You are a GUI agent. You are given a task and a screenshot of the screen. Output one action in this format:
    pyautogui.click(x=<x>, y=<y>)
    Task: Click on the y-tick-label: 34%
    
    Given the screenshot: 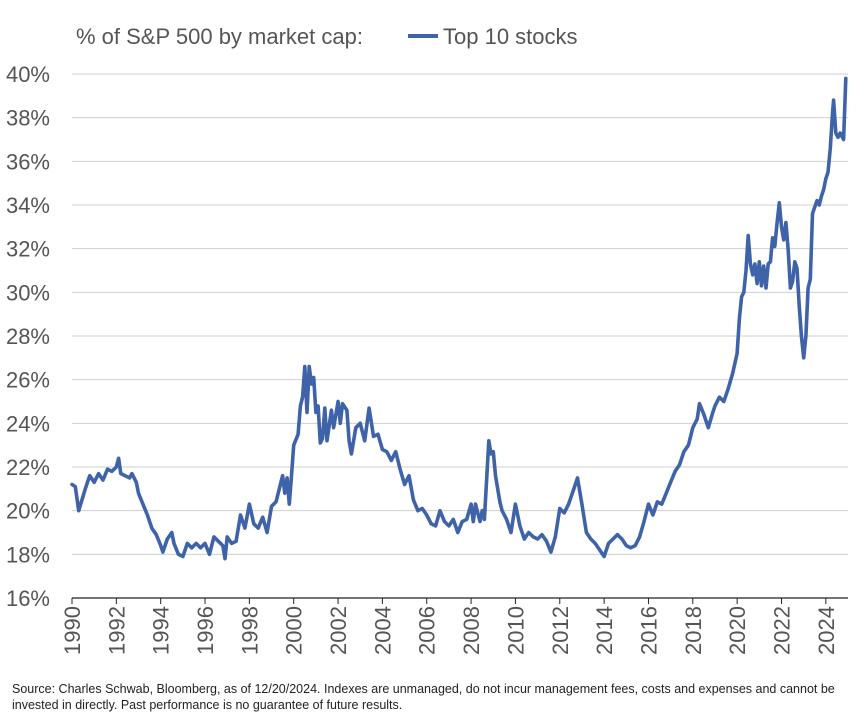 What is the action you would take?
    pyautogui.click(x=28, y=205)
    